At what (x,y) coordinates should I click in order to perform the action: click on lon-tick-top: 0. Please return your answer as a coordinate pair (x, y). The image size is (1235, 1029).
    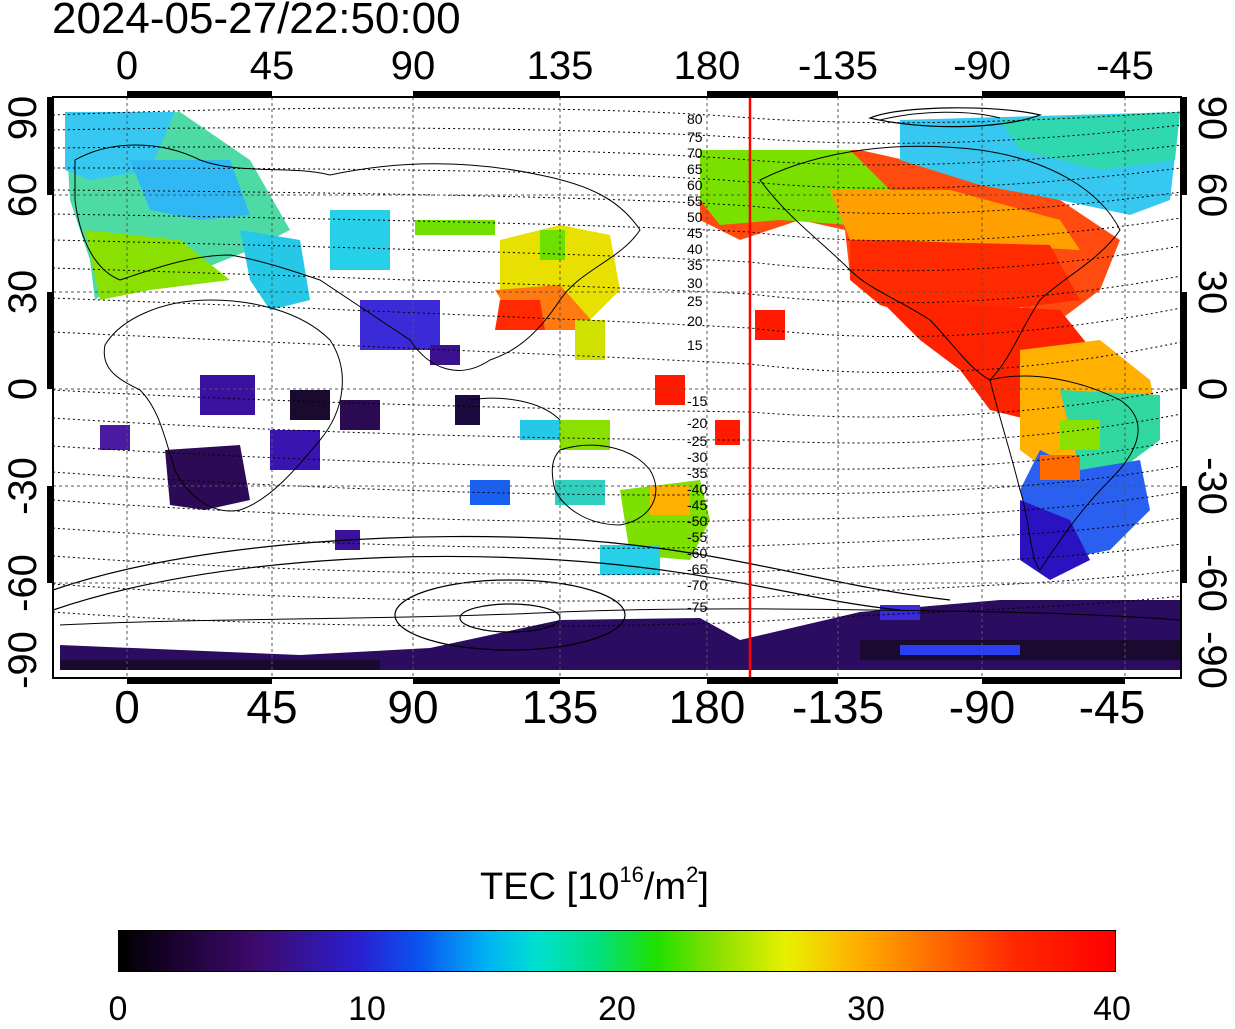
    Looking at the image, I should click on (127, 66).